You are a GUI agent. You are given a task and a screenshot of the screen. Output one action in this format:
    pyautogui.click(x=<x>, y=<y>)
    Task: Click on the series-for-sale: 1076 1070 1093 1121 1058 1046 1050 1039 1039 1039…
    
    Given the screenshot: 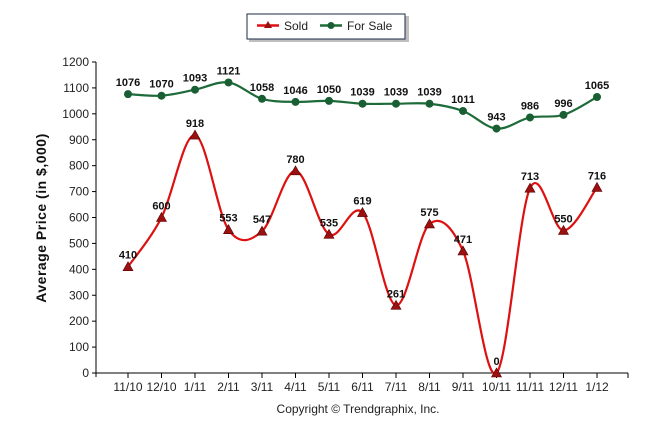 What is the action you would take?
    pyautogui.click(x=362, y=99)
    